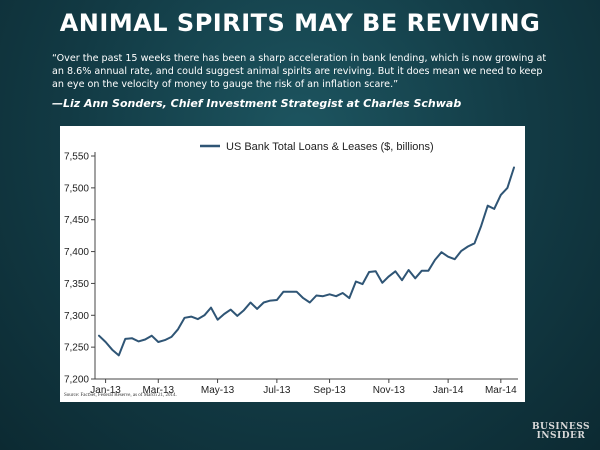 The width and height of the screenshot is (600, 450). What do you see at coordinates (560, 427) in the screenshot?
I see `brand-line-1: BUSINESS` at bounding box center [560, 427].